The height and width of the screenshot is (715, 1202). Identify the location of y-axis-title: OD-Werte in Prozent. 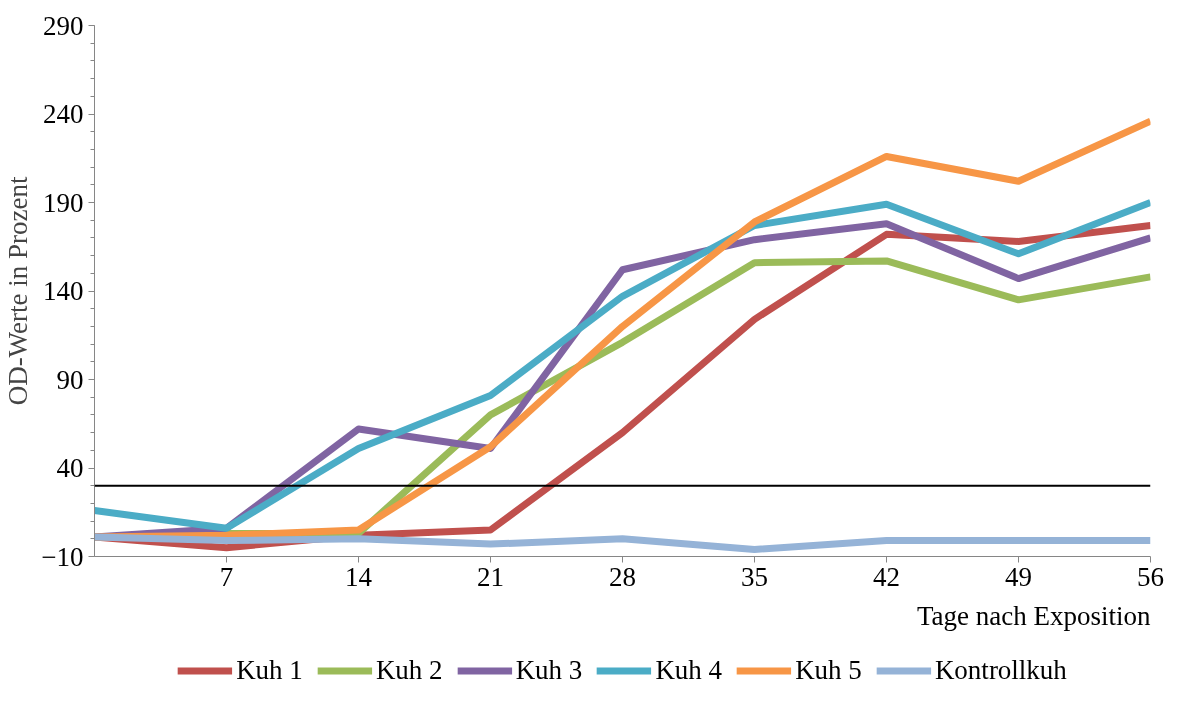
(18, 291).